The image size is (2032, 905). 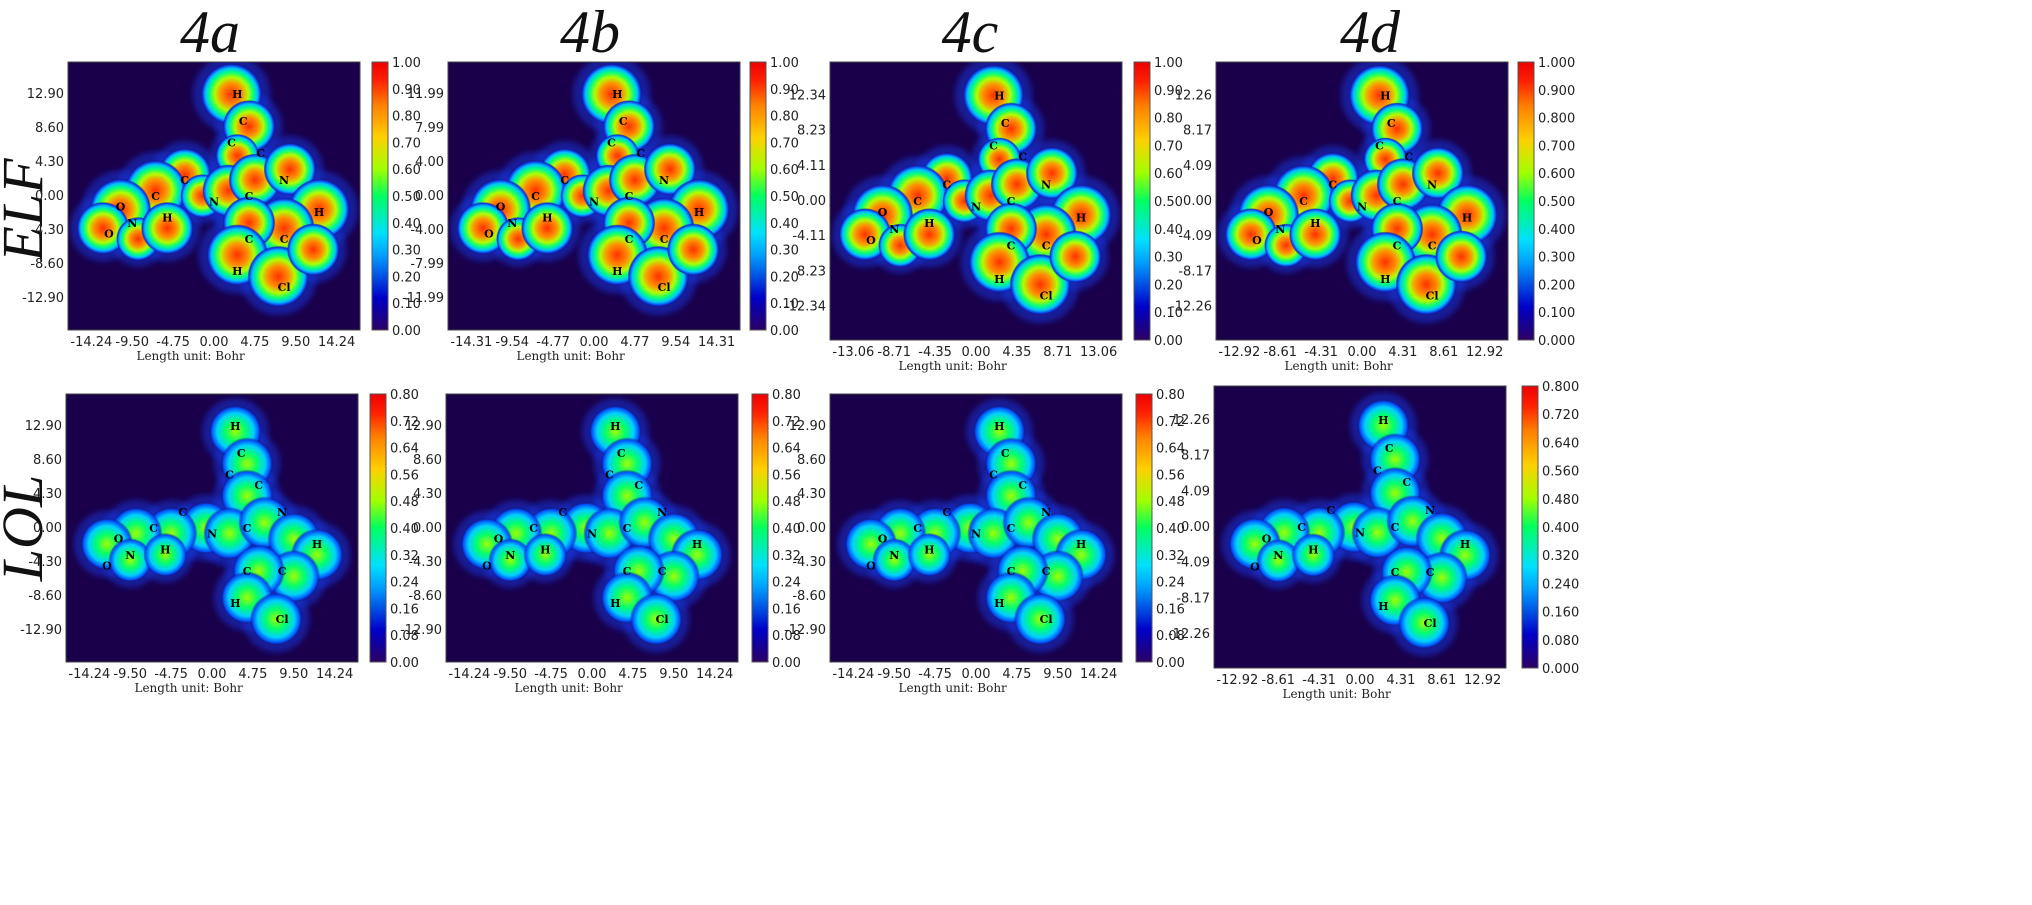 What do you see at coordinates (91, 342) in the screenshot?
I see `x-tick-label: -14.24` at bounding box center [91, 342].